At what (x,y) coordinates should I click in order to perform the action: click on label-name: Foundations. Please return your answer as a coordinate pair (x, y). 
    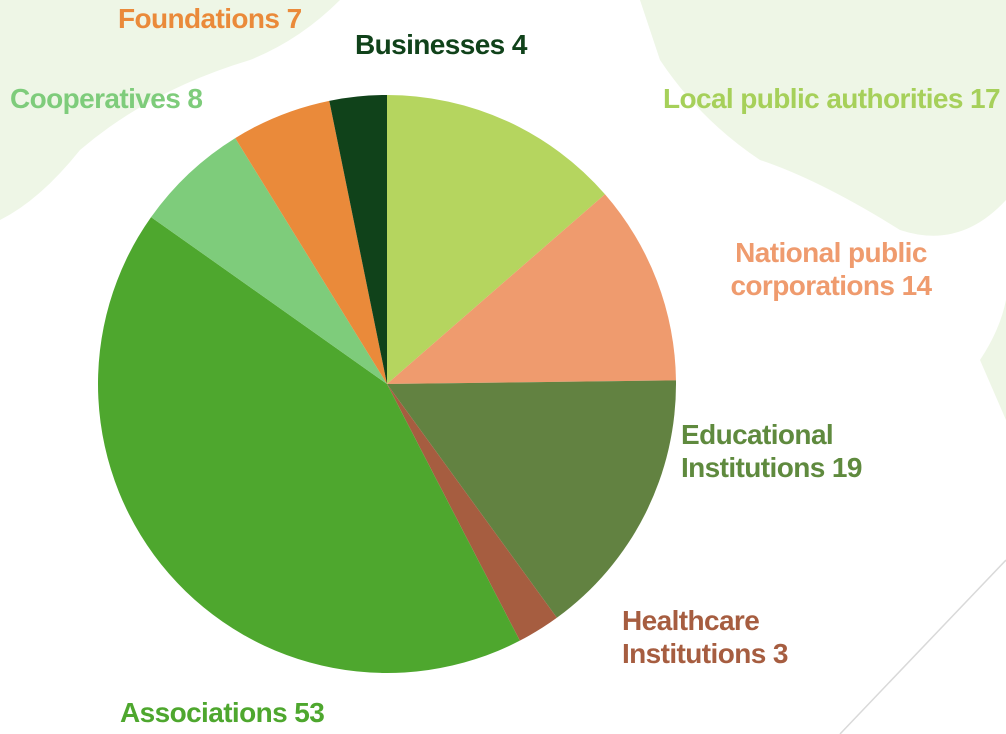
    Looking at the image, I should click on (199, 18).